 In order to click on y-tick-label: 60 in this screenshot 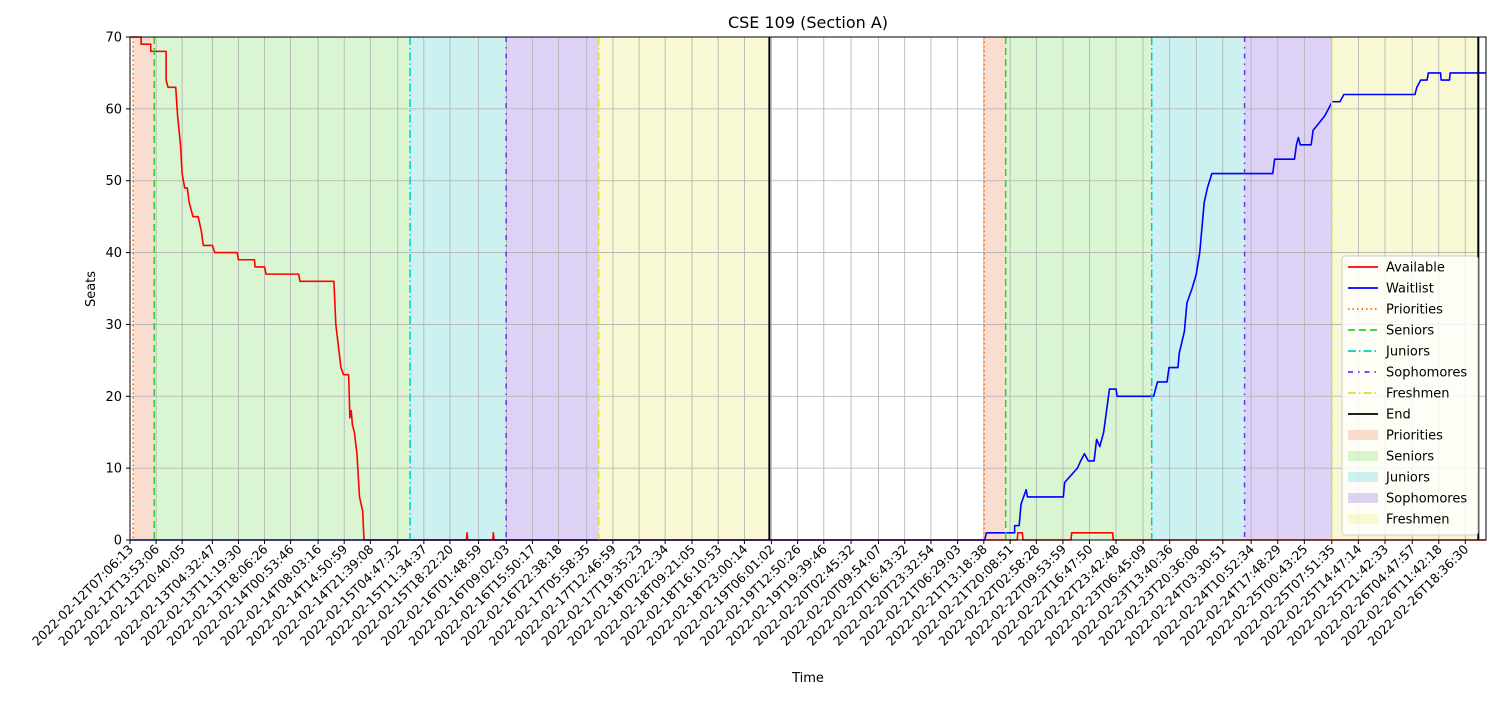, I will do `click(113, 109)`.